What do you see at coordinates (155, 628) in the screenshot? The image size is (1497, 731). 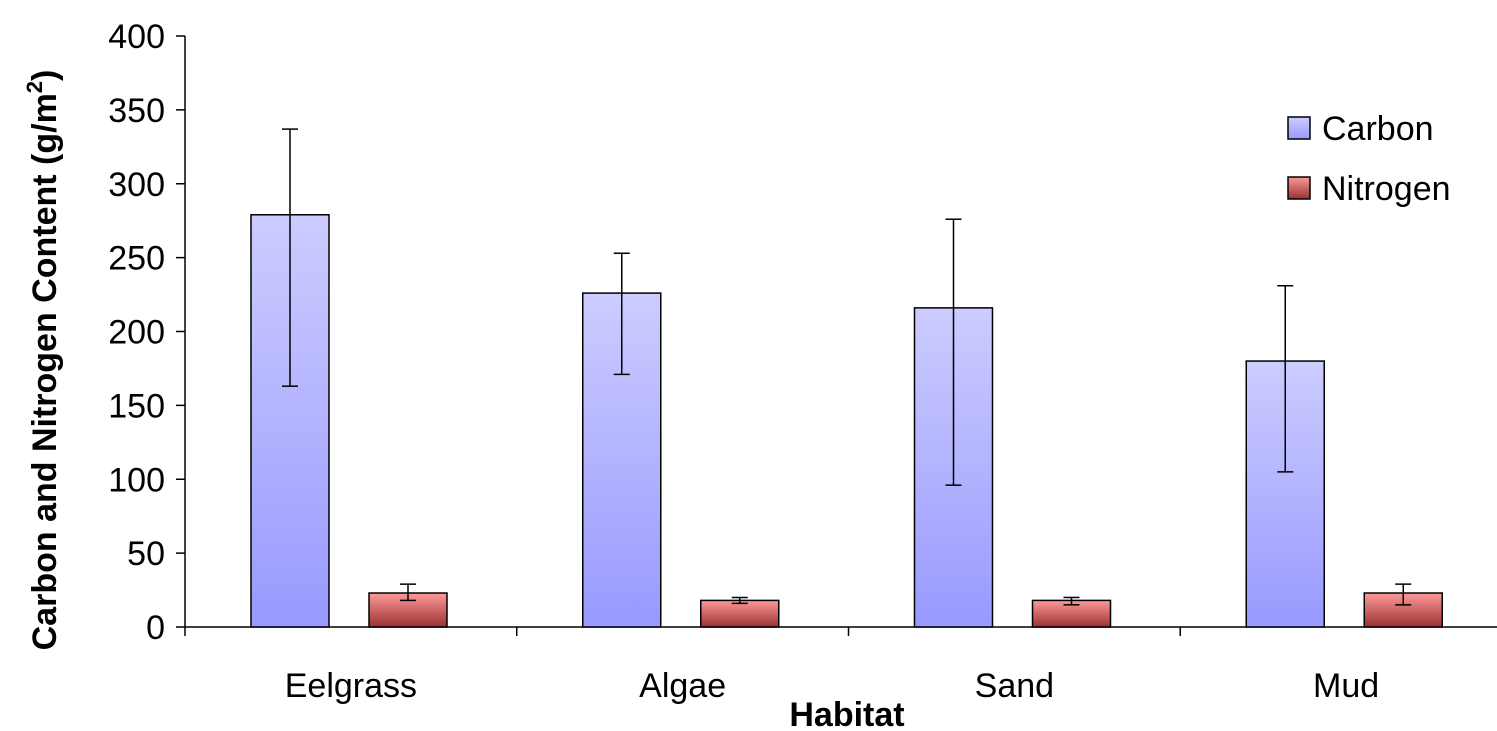 I see `y-tick-label: 0` at bounding box center [155, 628].